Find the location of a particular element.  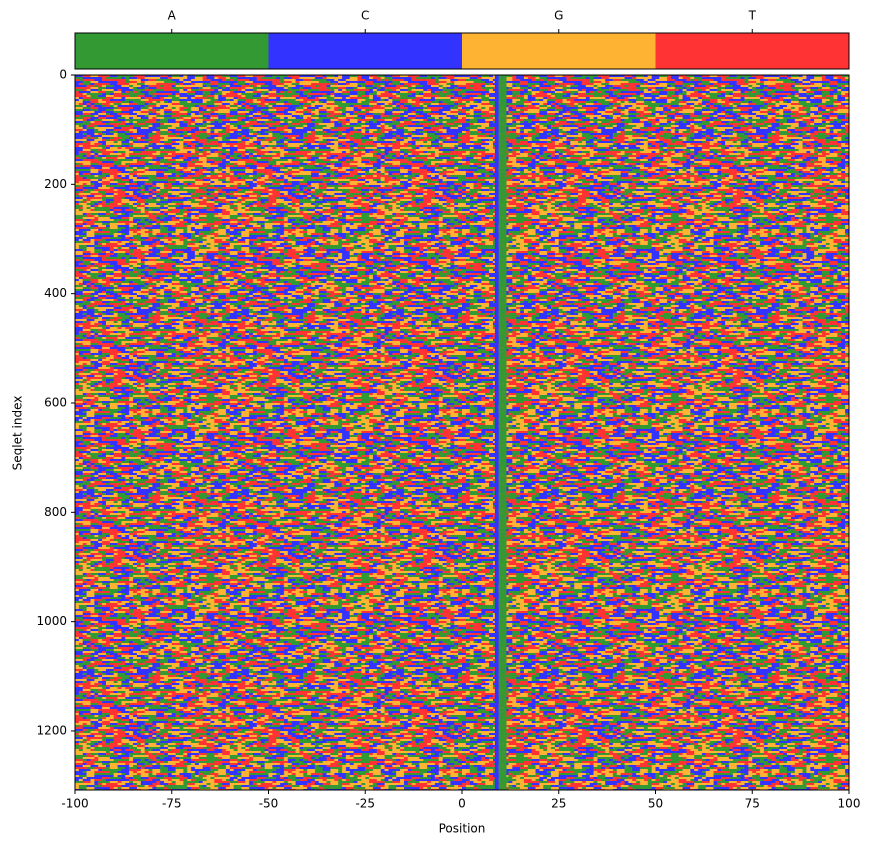

y-tick-label: 200 is located at coordinates (55, 184).